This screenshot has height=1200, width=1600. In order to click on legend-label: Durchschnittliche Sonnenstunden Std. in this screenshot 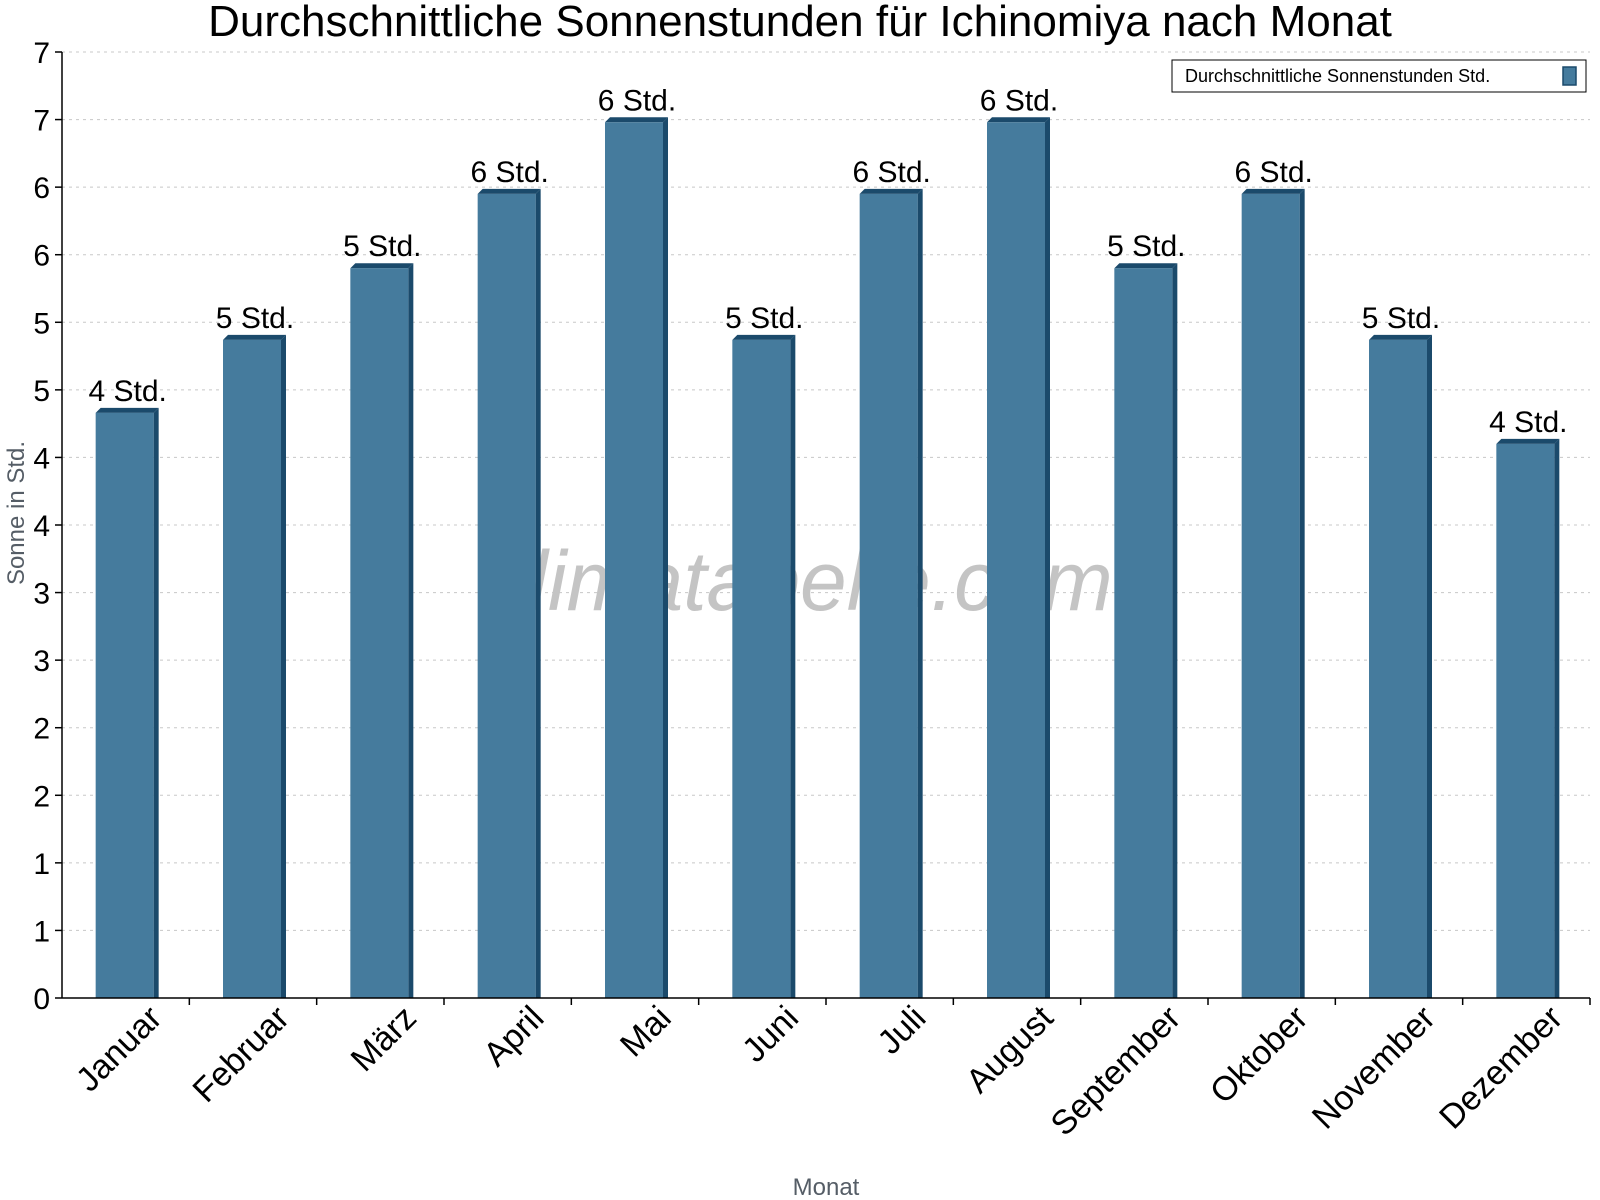, I will do `click(1337, 76)`.